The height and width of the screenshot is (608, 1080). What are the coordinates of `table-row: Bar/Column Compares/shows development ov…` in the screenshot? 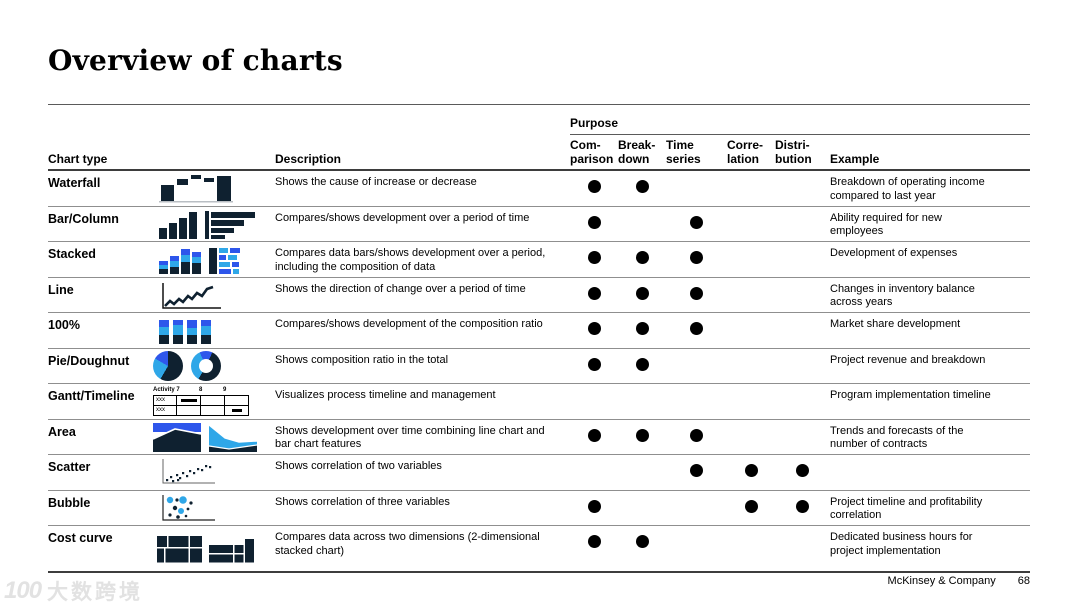 It's located at (539, 225).